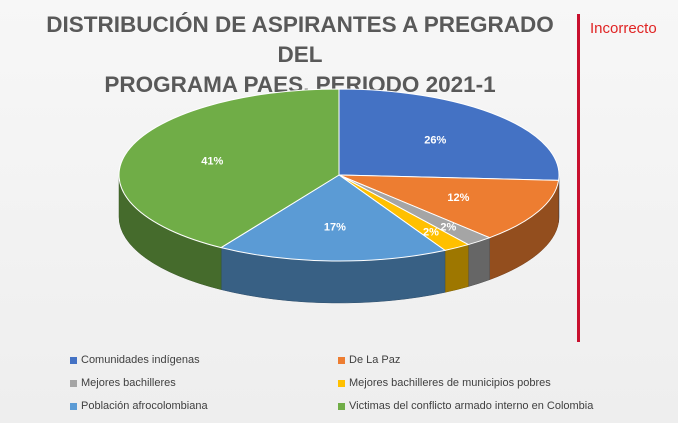  I want to click on legend-item-1: De La Paz, so click(369, 360).